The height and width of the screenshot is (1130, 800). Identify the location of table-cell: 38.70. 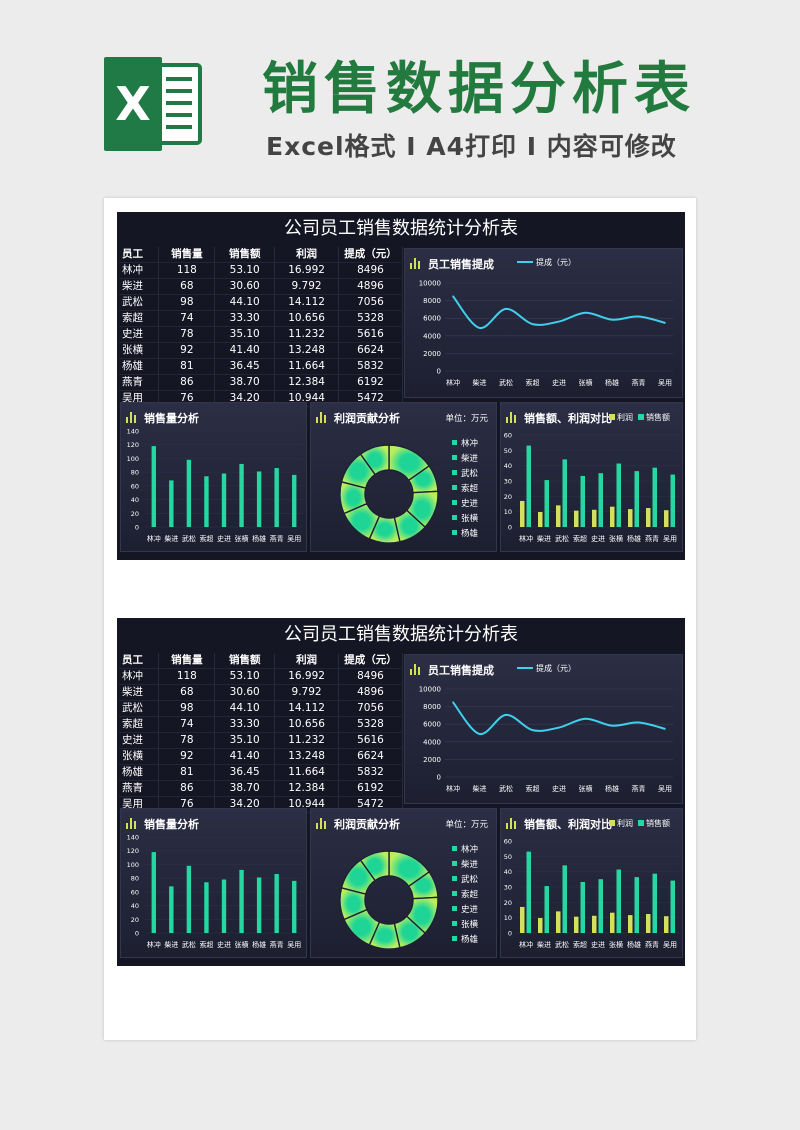
(245, 382).